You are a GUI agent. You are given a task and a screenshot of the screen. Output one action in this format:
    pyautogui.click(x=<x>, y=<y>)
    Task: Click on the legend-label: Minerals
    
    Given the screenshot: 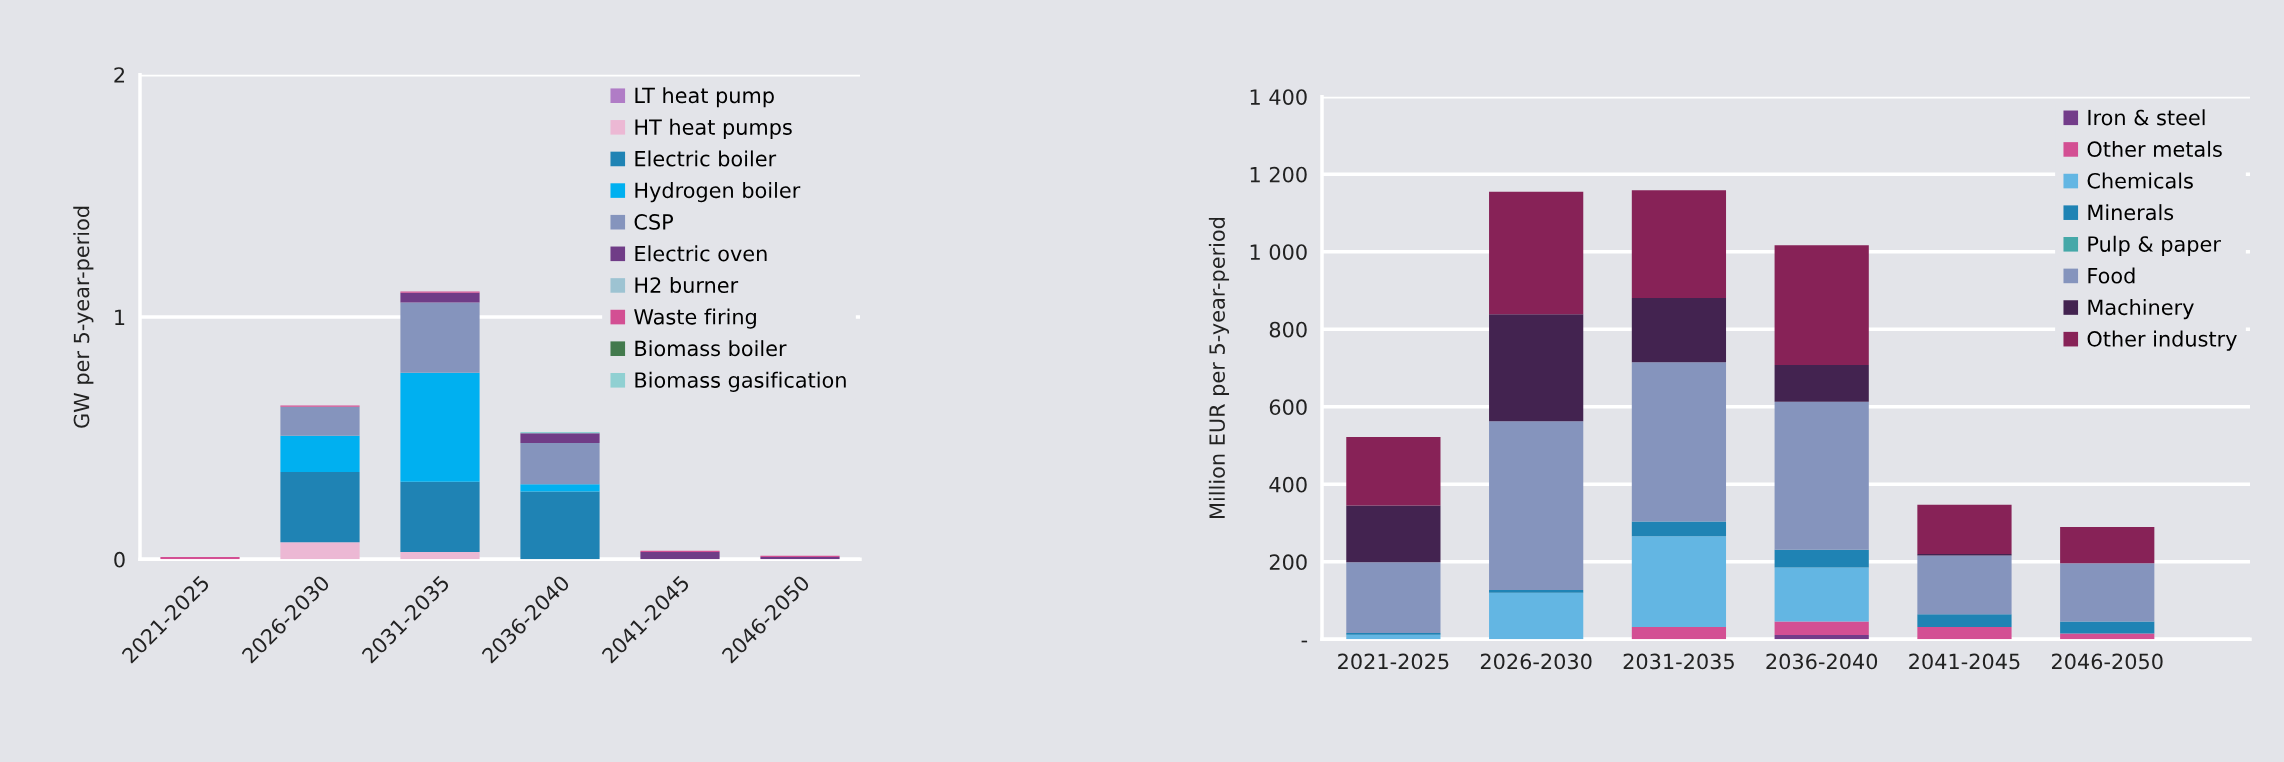 What is the action you would take?
    pyautogui.click(x=2131, y=212)
    